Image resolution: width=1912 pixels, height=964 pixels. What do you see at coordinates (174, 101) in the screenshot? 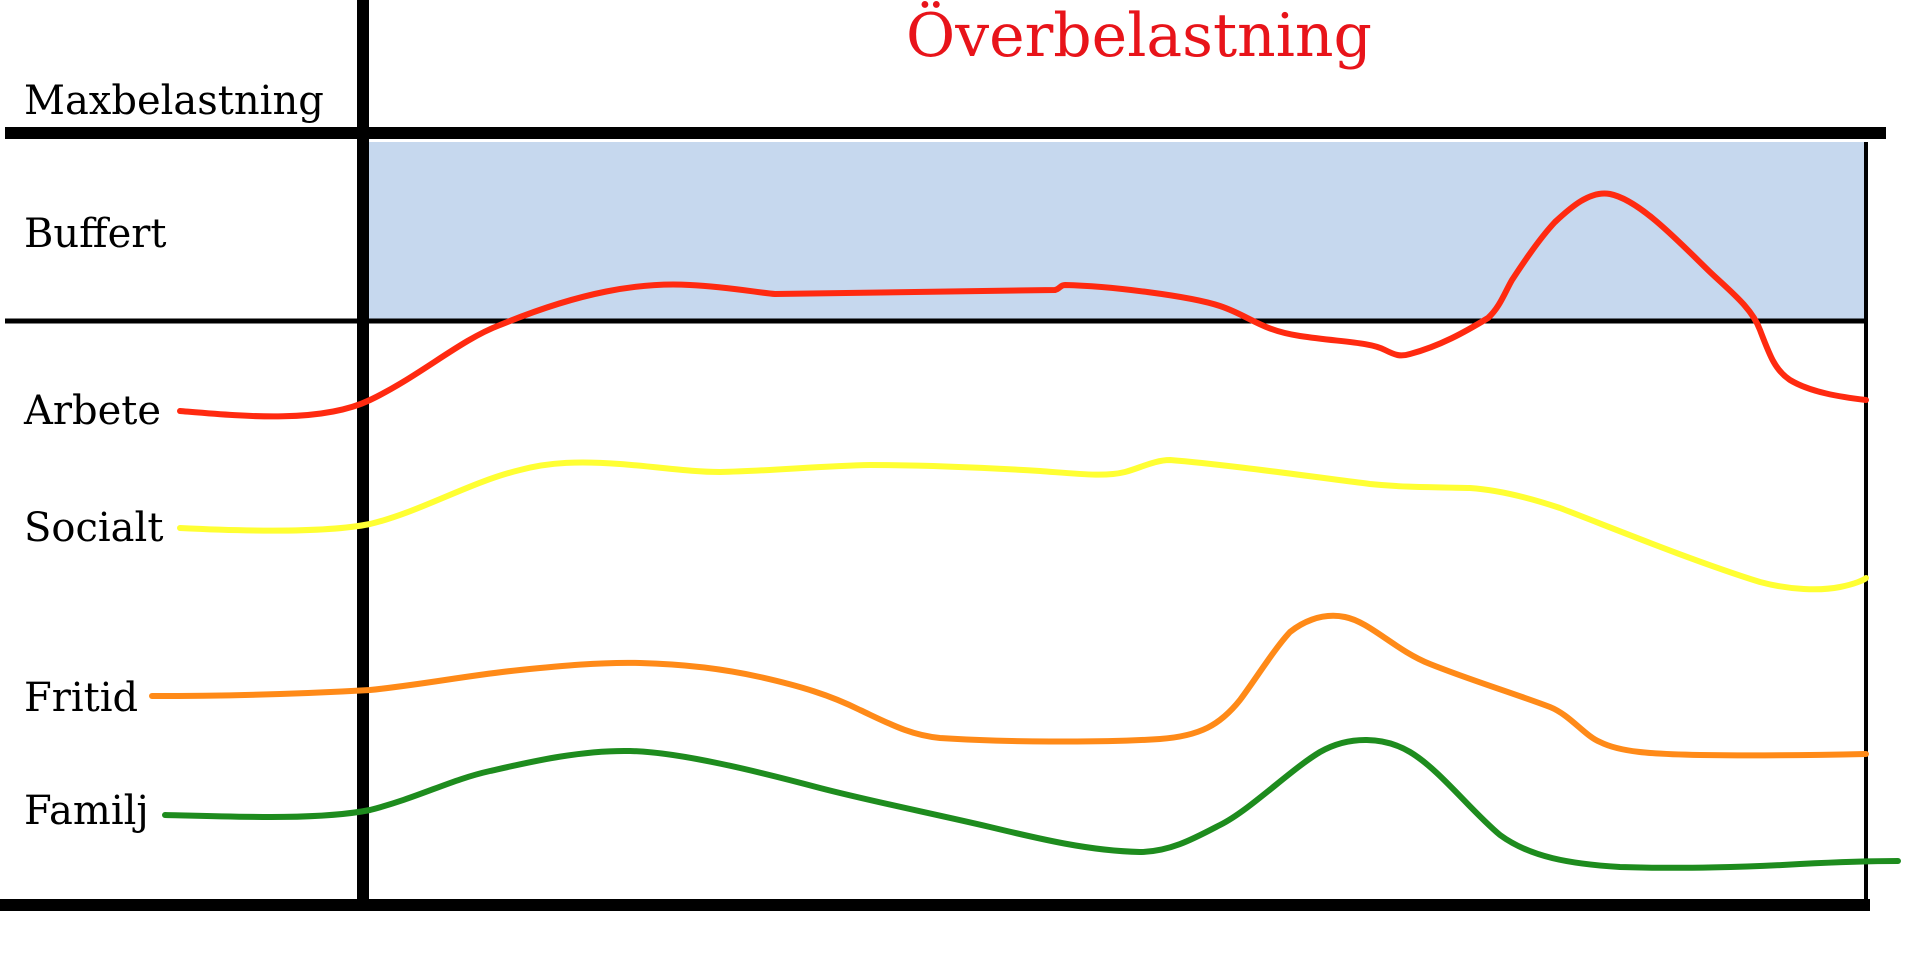
I see `label-max-load: Maxbelastning` at bounding box center [174, 101].